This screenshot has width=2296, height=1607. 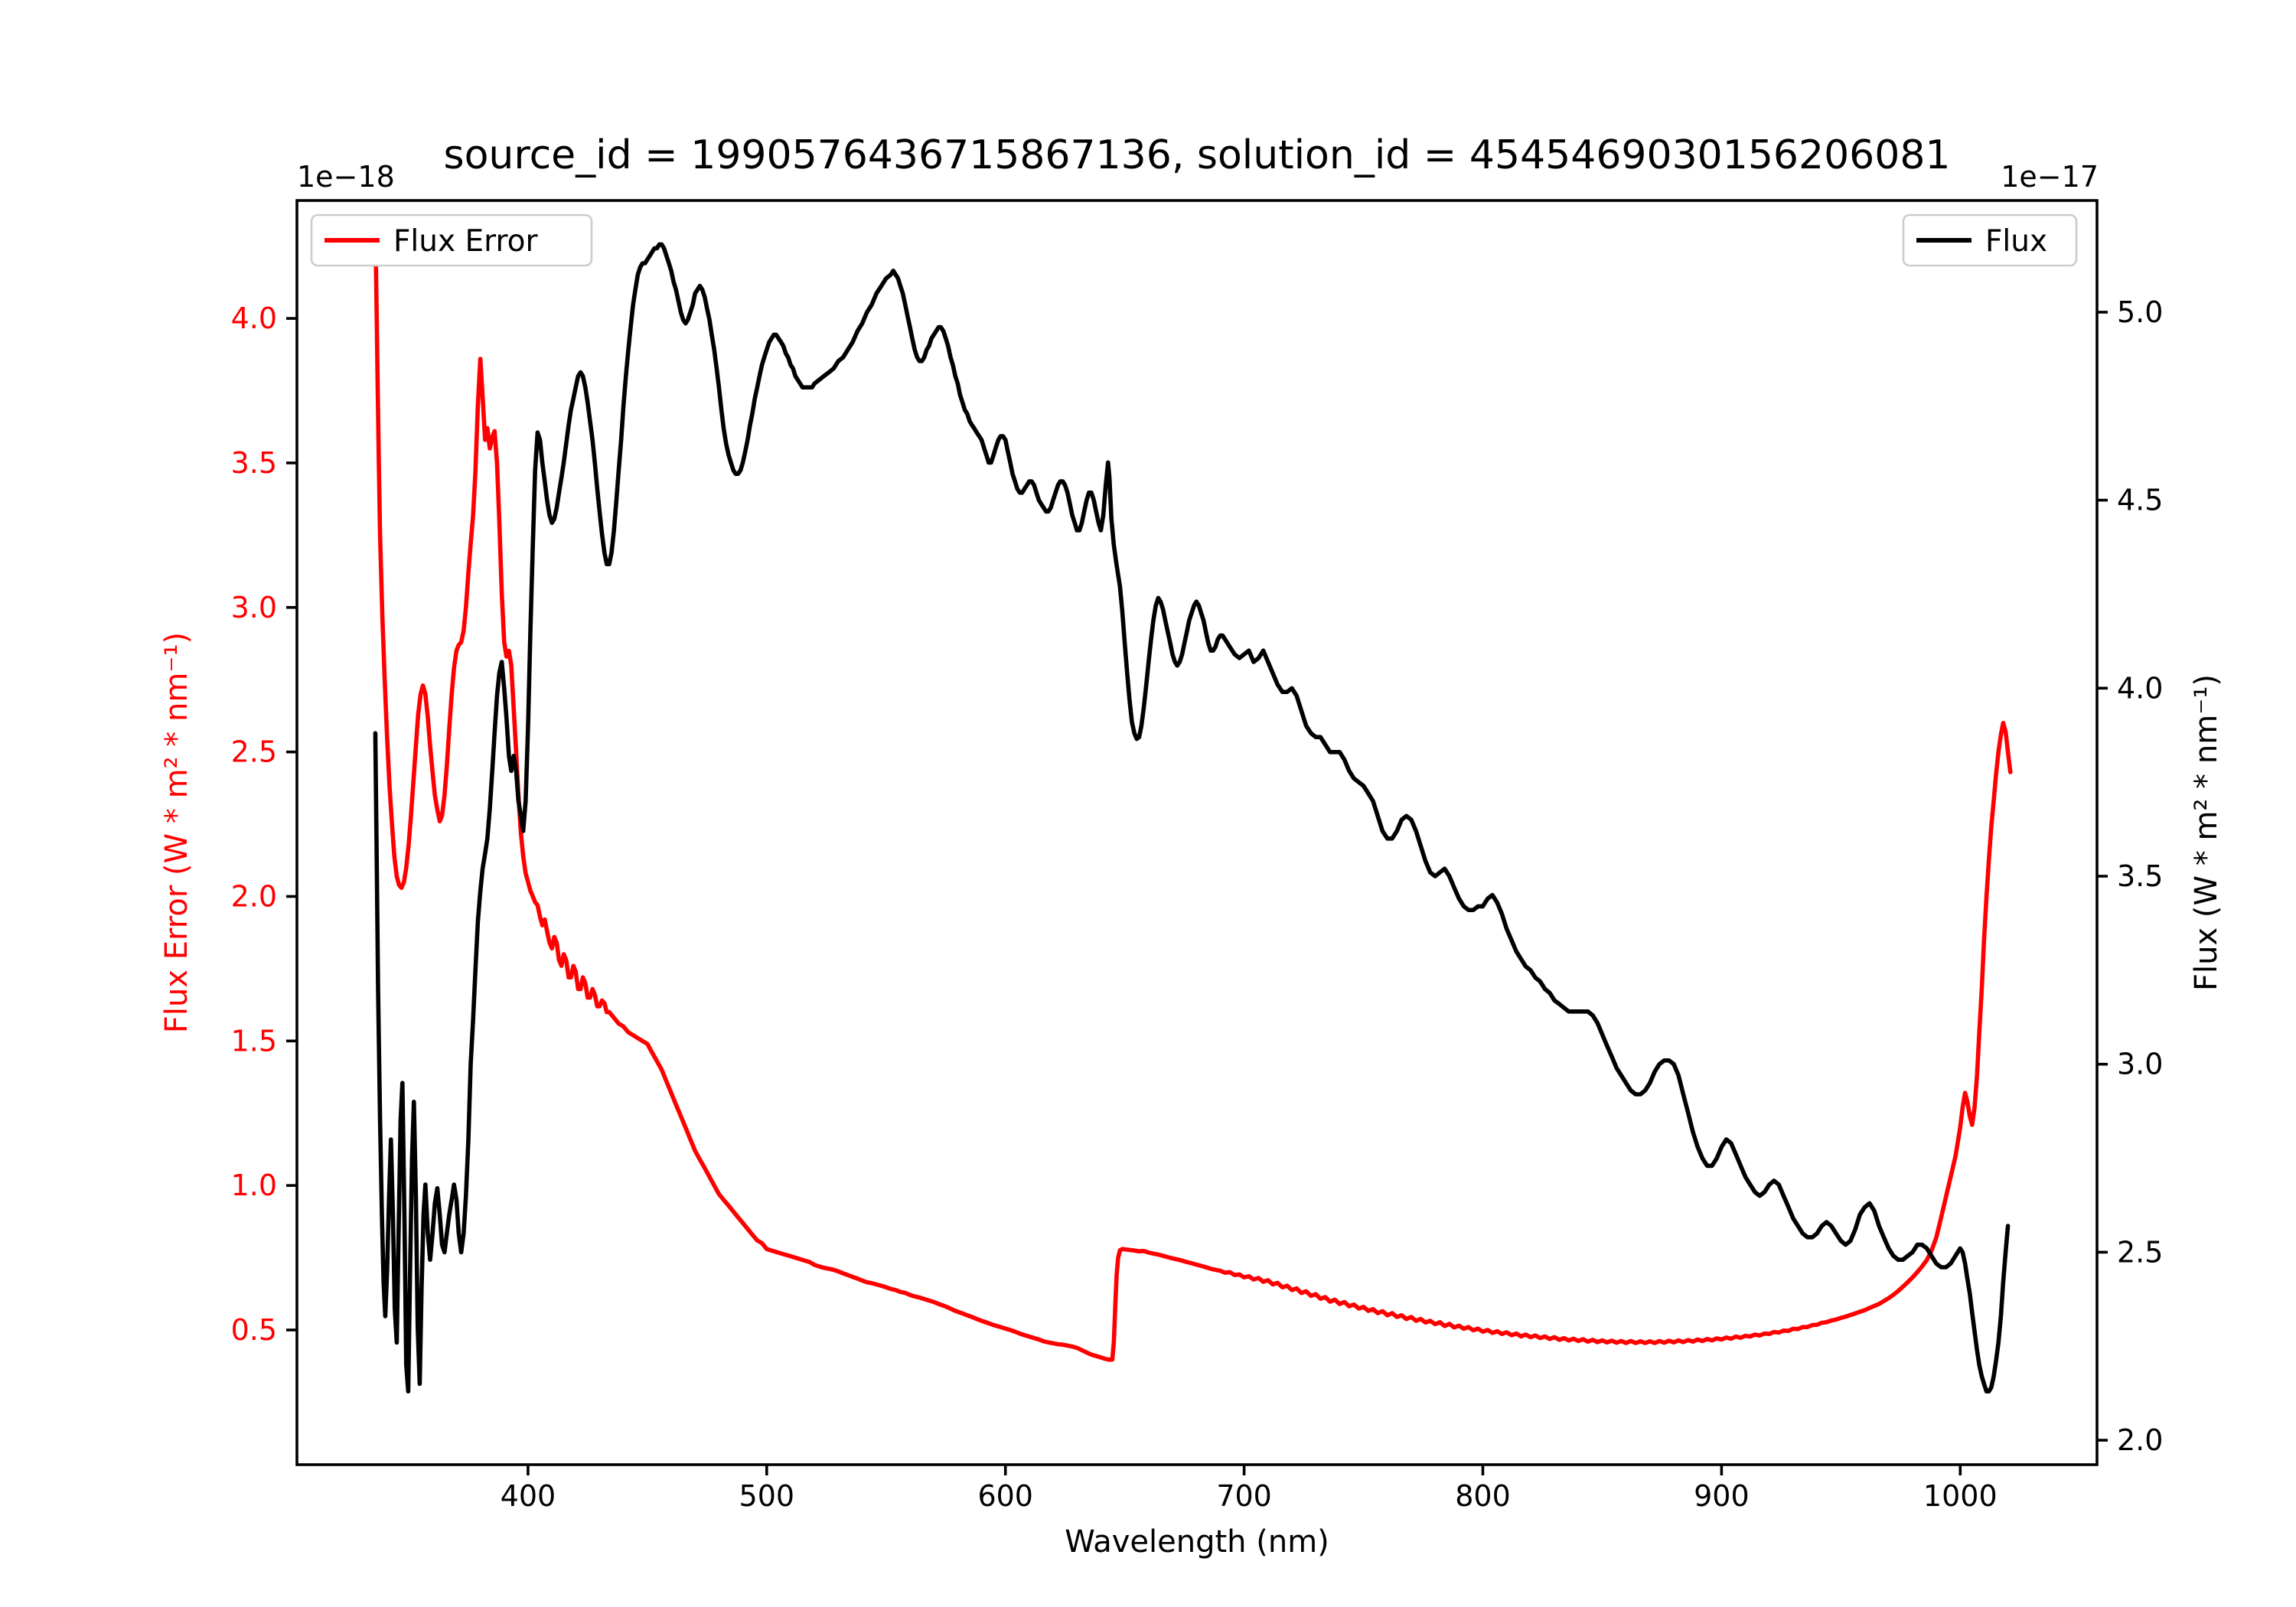 What do you see at coordinates (254, 1185) in the screenshot?
I see `left-y-tick-label: 1.0` at bounding box center [254, 1185].